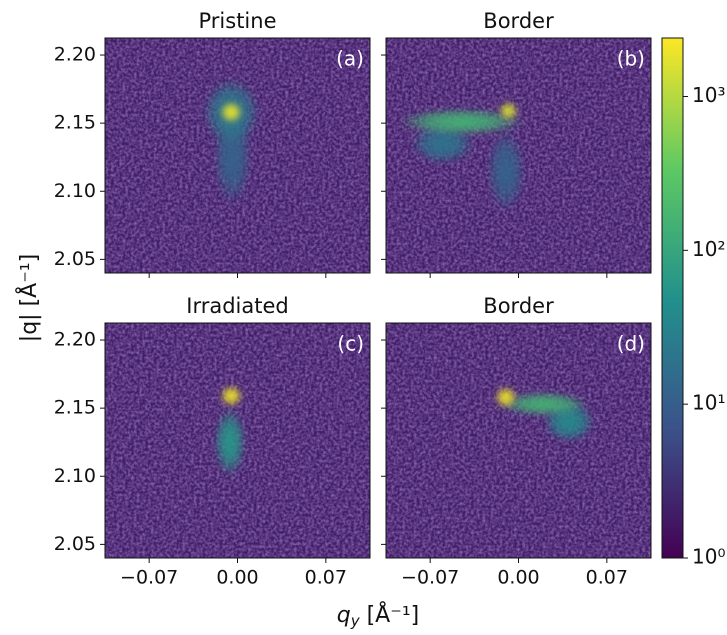 This screenshot has height=635, width=727. I want to click on colorbar-tick-label: 10², so click(708, 249).